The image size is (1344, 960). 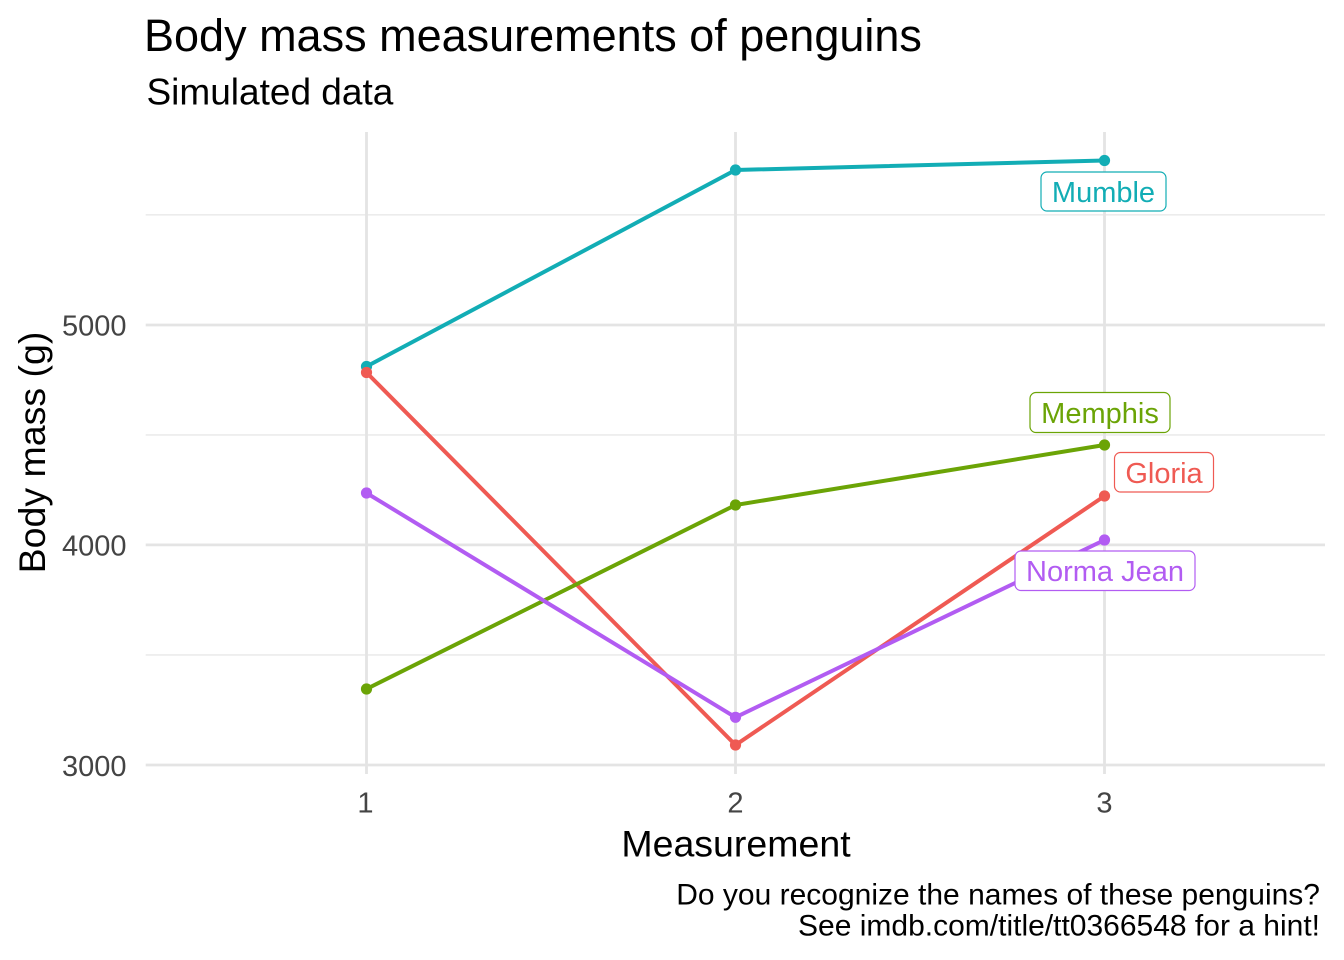 What do you see at coordinates (735, 804) in the screenshot?
I see `svg-text: 2` at bounding box center [735, 804].